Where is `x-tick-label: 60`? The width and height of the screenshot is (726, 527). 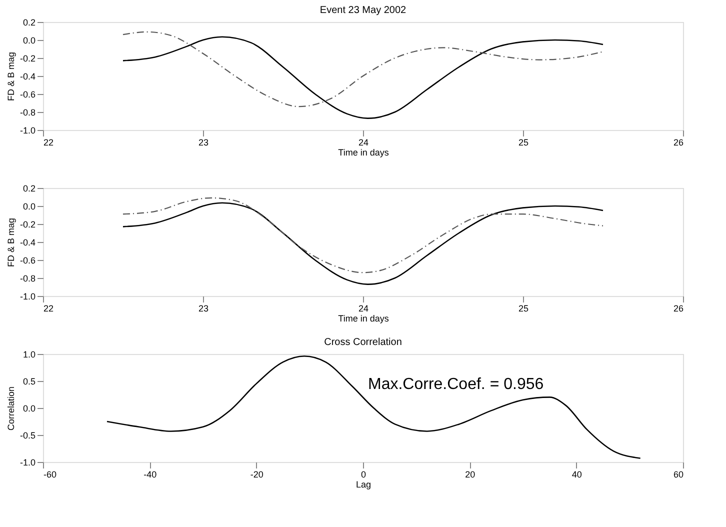 x-tick-label: 60 is located at coordinates (678, 475).